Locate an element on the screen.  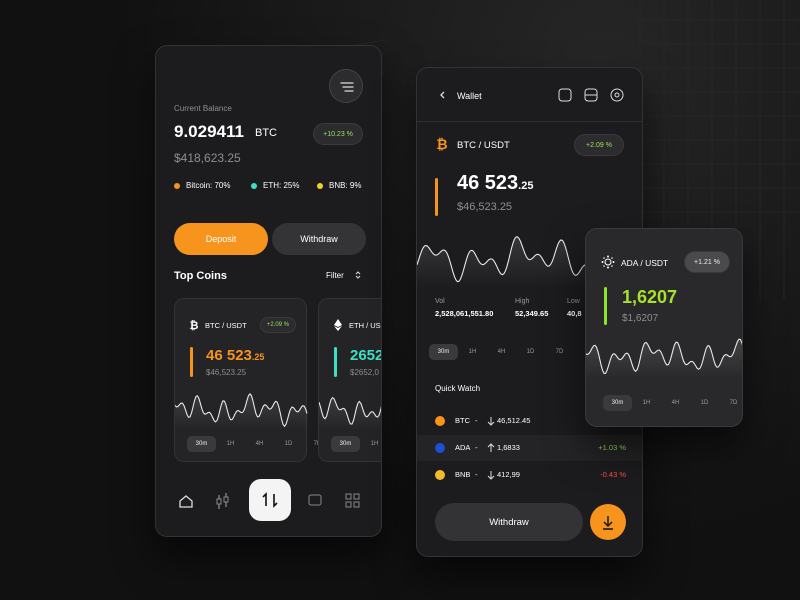
change: +1.03 % is located at coordinates (612, 447).